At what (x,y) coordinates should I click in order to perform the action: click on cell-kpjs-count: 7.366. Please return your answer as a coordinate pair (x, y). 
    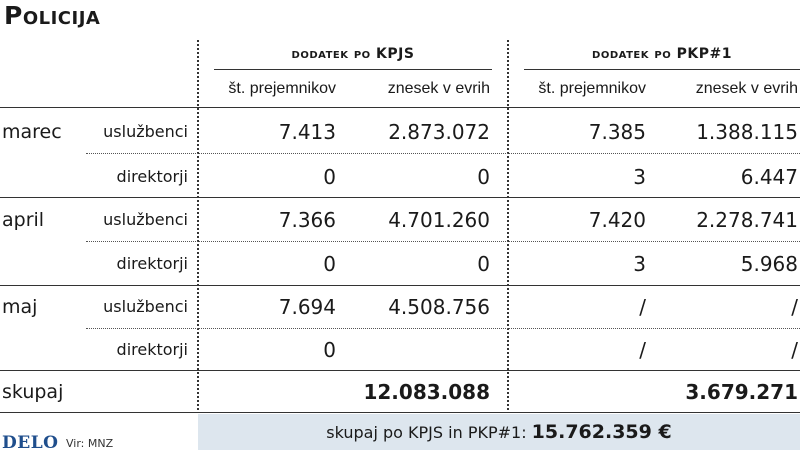
    Looking at the image, I should click on (307, 220).